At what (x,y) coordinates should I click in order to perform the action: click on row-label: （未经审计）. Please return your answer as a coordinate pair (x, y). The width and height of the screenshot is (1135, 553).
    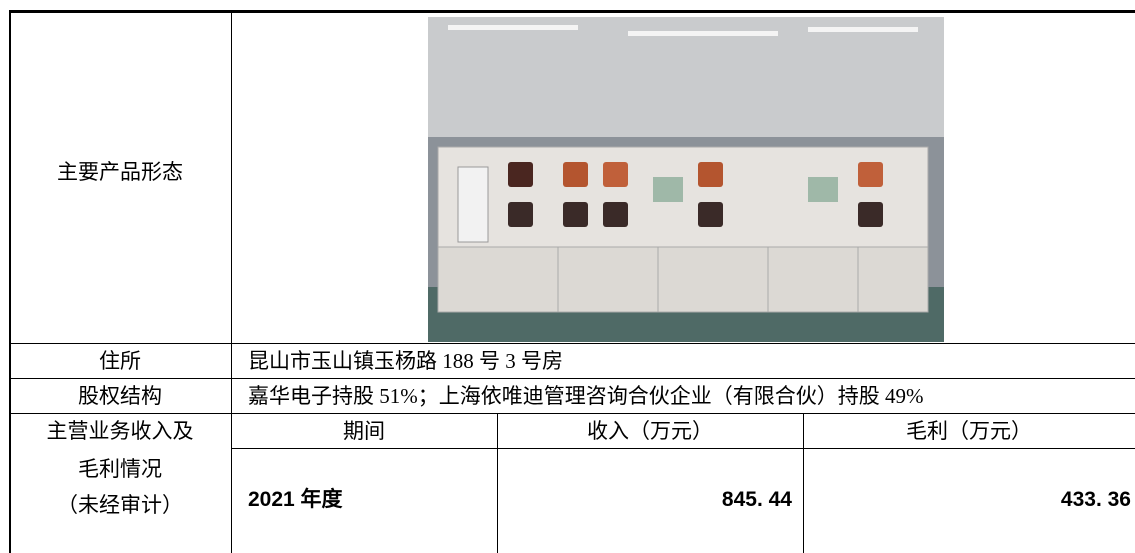
    Looking at the image, I should click on (120, 505).